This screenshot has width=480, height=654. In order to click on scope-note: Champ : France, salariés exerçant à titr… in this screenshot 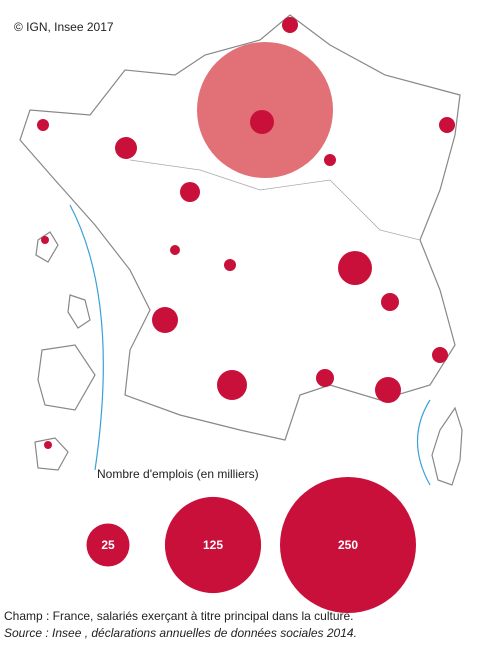, I will do `click(179, 616)`.